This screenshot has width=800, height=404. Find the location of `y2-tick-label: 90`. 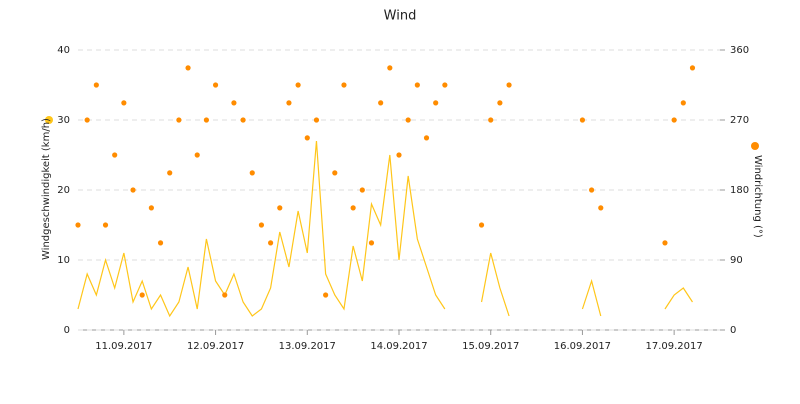

y2-tick-label: 90 is located at coordinates (736, 260).